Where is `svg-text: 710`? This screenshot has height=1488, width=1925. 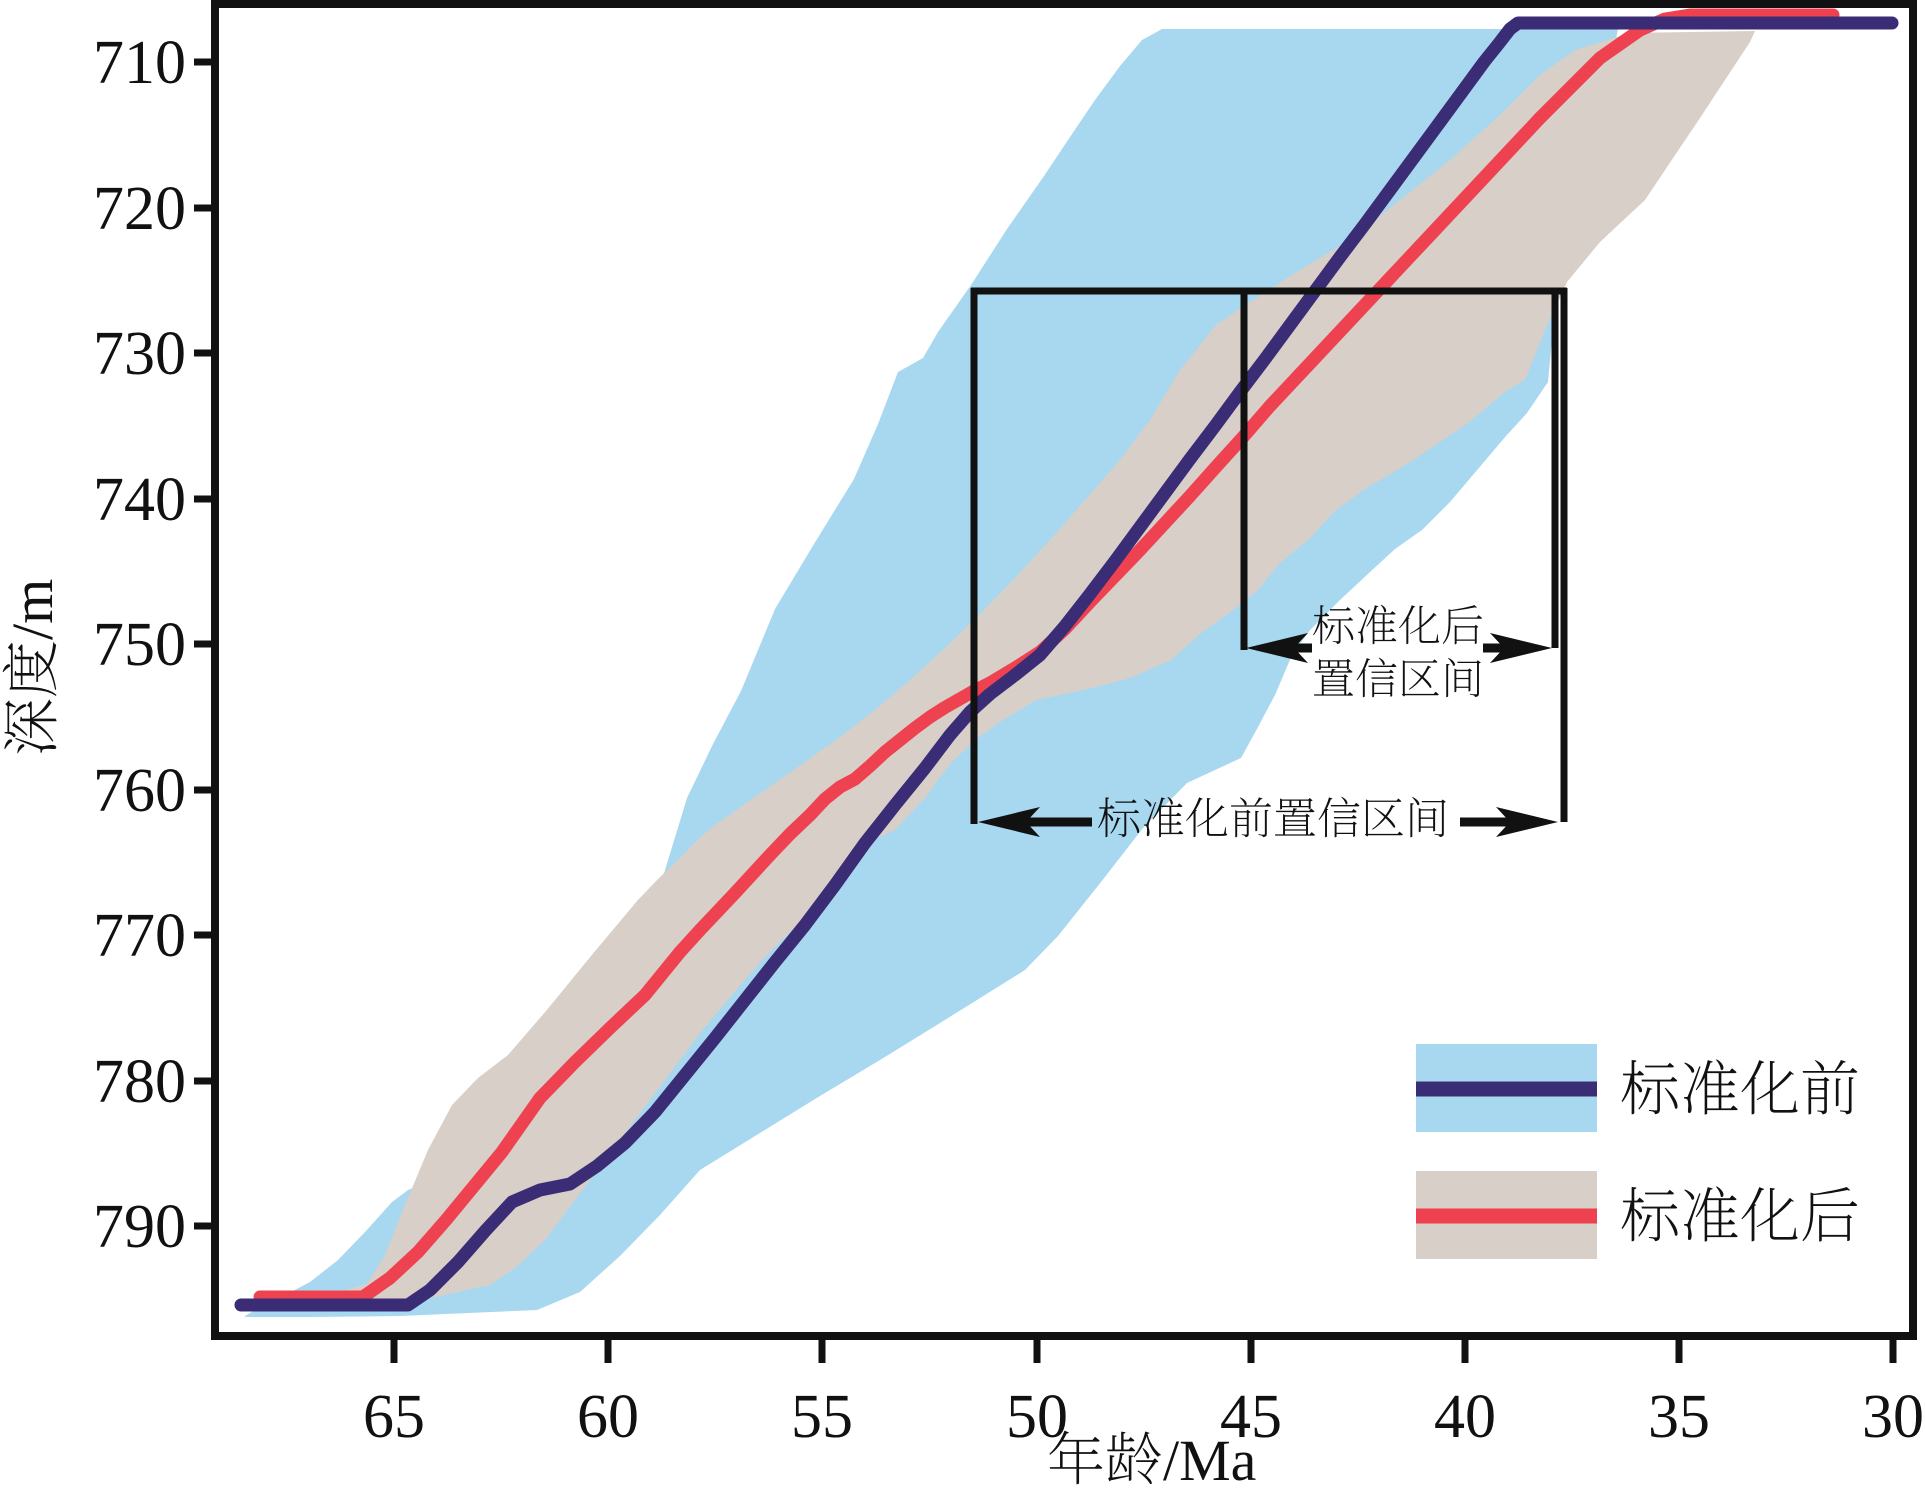
svg-text: 710 is located at coordinates (139, 63).